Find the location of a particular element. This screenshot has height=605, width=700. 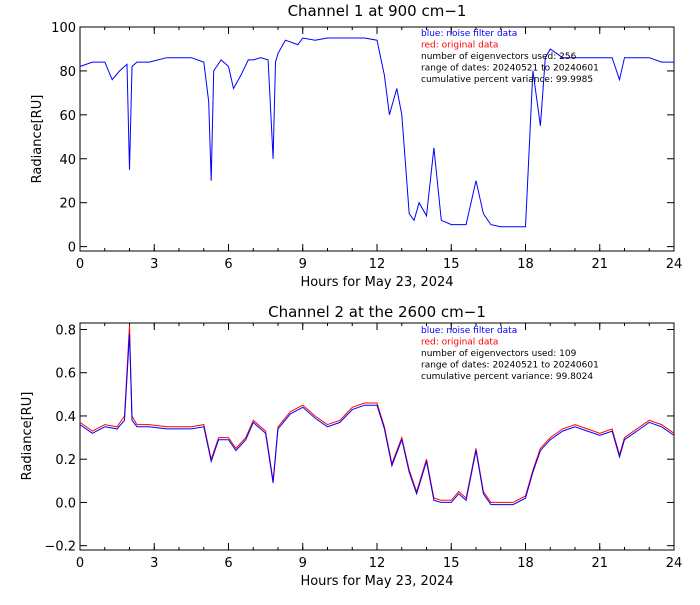

y-tick-label: 40 is located at coordinates (67, 160).